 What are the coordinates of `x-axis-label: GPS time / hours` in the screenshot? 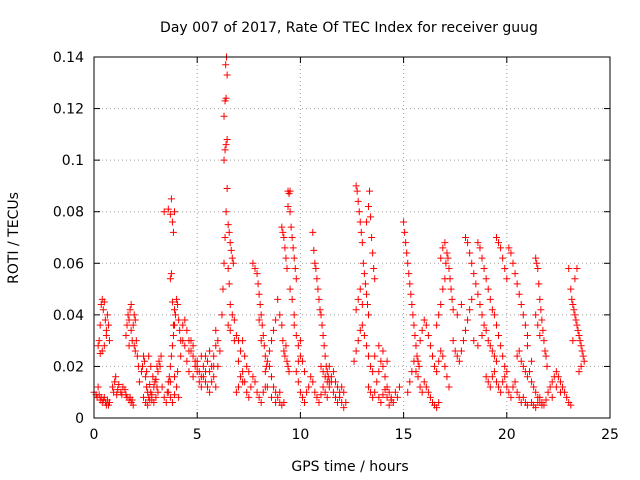 It's located at (349, 467).